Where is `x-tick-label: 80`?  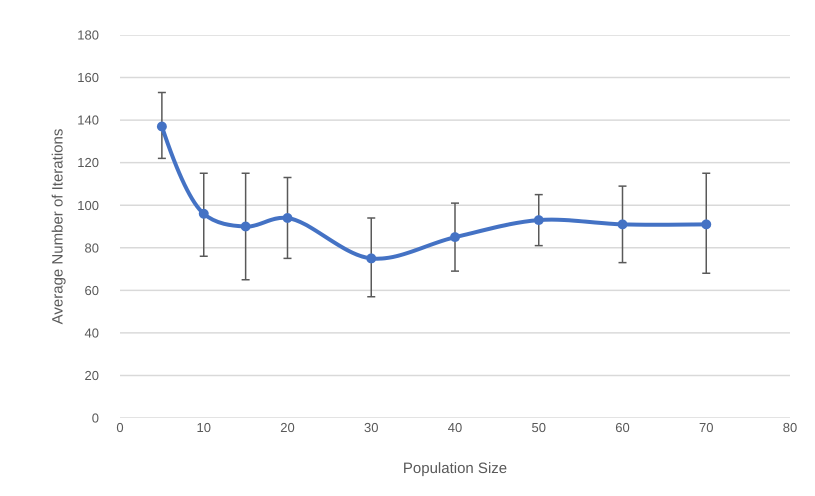 x-tick-label: 80 is located at coordinates (790, 427).